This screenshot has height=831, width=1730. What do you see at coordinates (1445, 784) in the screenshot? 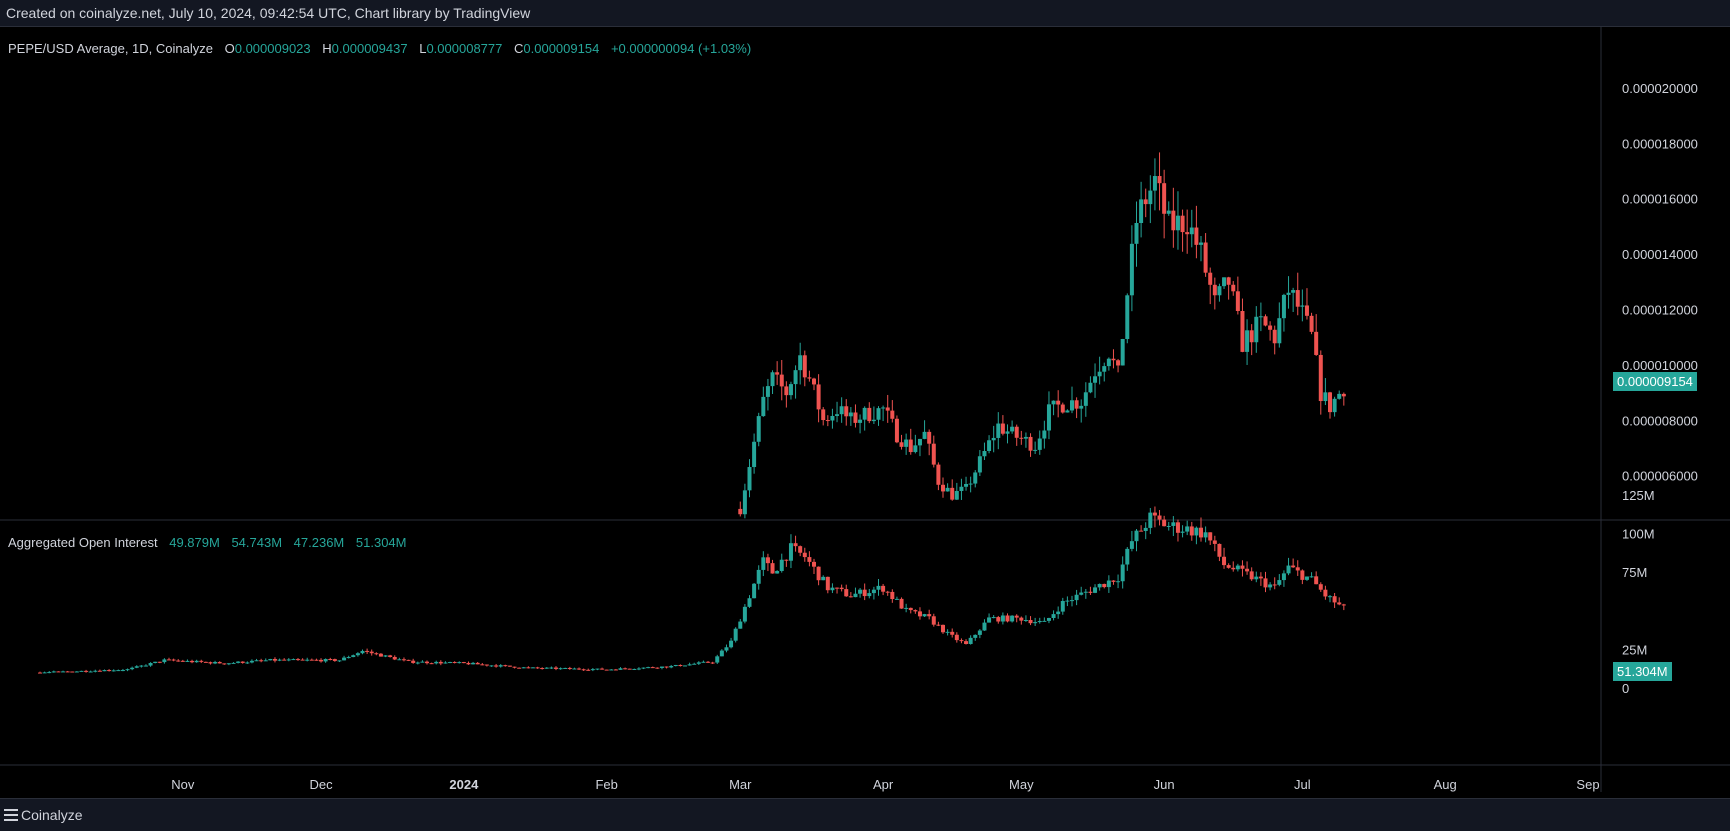
I see `x-axis-label: Aug` at bounding box center [1445, 784].